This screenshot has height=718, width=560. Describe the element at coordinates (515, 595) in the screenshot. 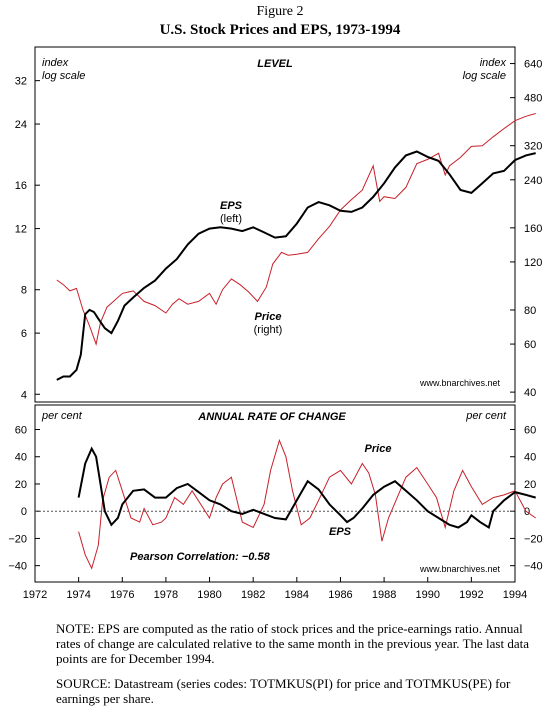

I see `x-tick-label: 1994` at that location.